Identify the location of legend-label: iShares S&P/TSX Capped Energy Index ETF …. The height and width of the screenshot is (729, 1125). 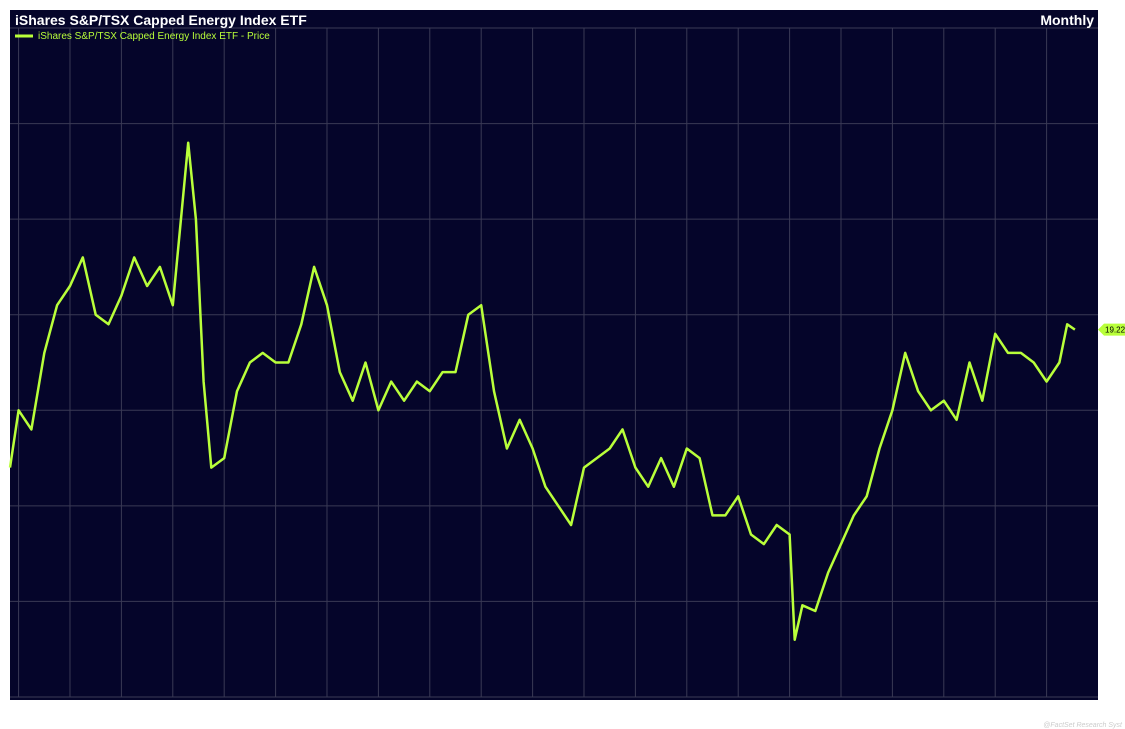
(154, 36).